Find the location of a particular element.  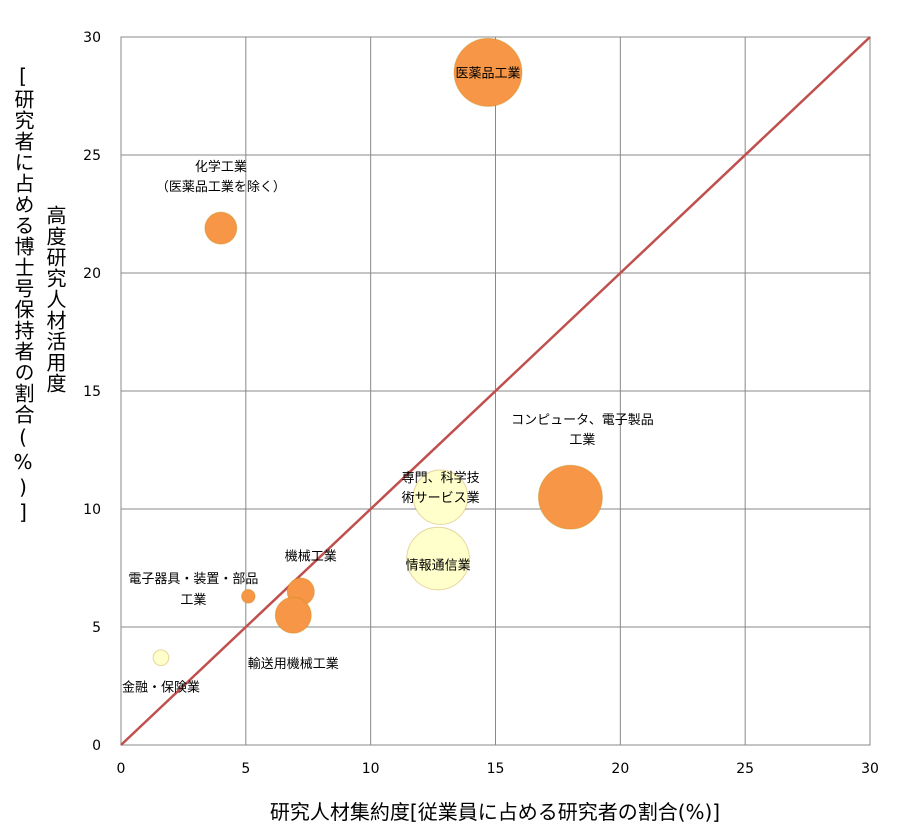

bubble-label: 金融・保険業 is located at coordinates (161, 688).